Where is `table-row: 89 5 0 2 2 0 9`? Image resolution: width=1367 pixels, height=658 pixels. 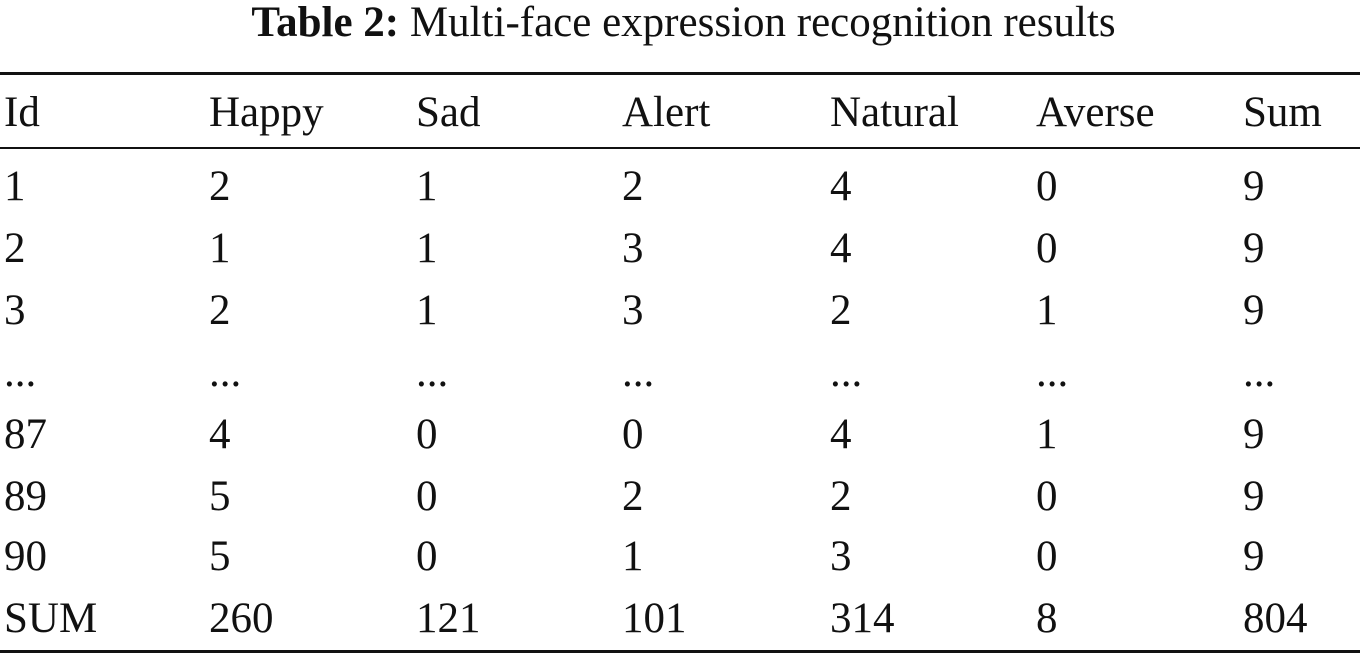
table-row: 89 5 0 2 2 0 9 is located at coordinates (680, 497).